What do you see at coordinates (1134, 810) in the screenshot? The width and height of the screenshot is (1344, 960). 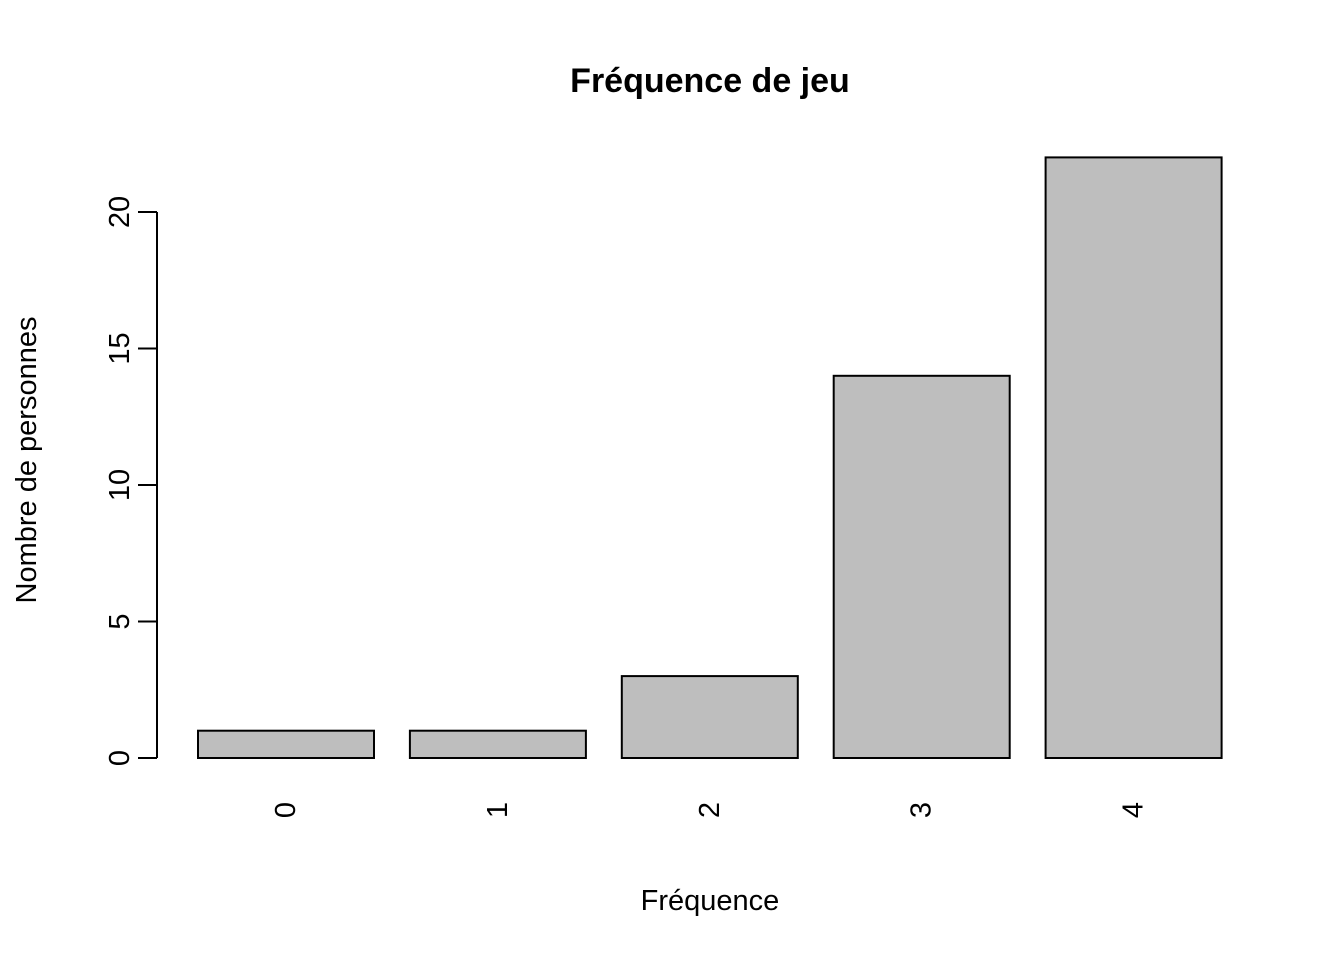 I see `x-tick-label: 4` at bounding box center [1134, 810].